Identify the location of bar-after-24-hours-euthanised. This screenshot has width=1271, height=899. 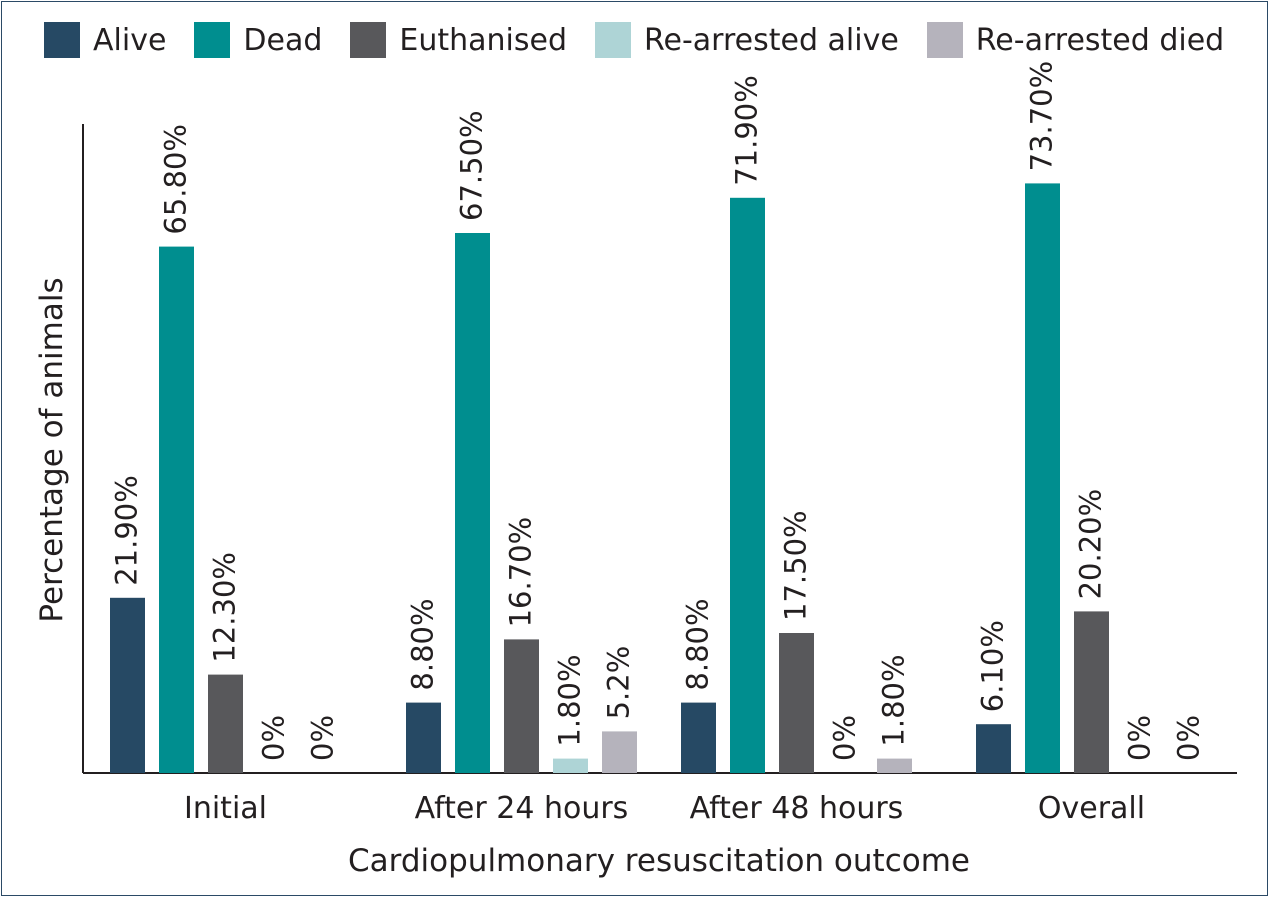
(521, 706).